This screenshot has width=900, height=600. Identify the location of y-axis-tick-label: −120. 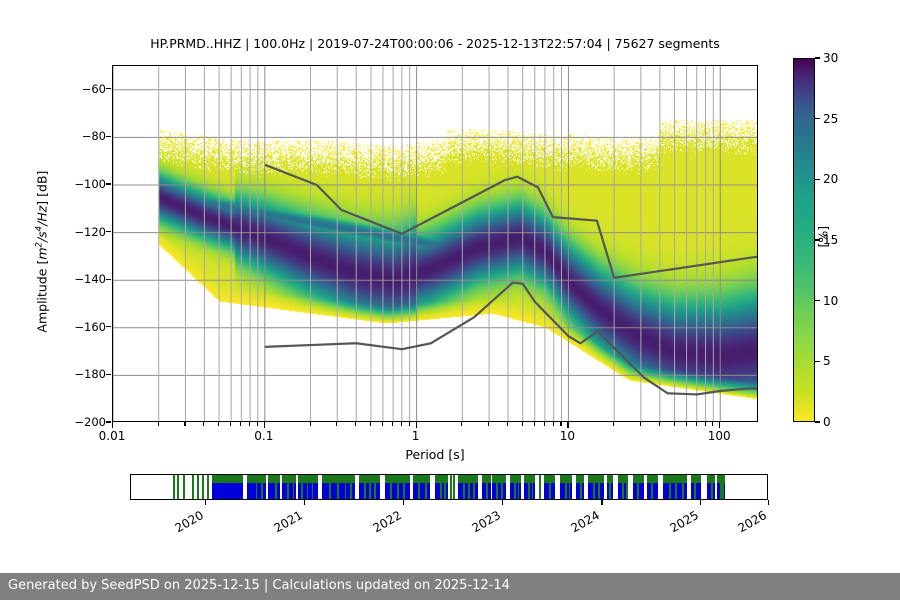
(90, 231).